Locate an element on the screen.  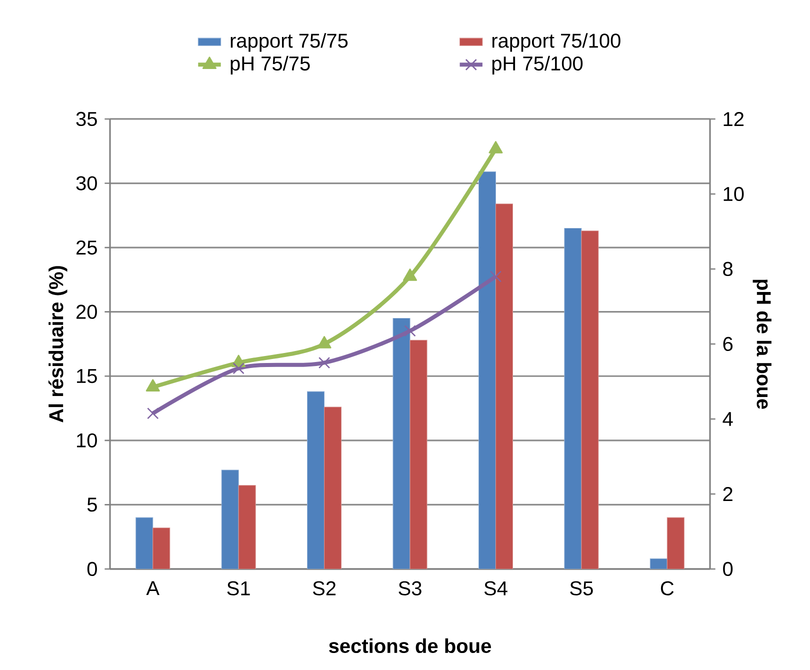
y2-tick-label: 4 is located at coordinates (727, 419).